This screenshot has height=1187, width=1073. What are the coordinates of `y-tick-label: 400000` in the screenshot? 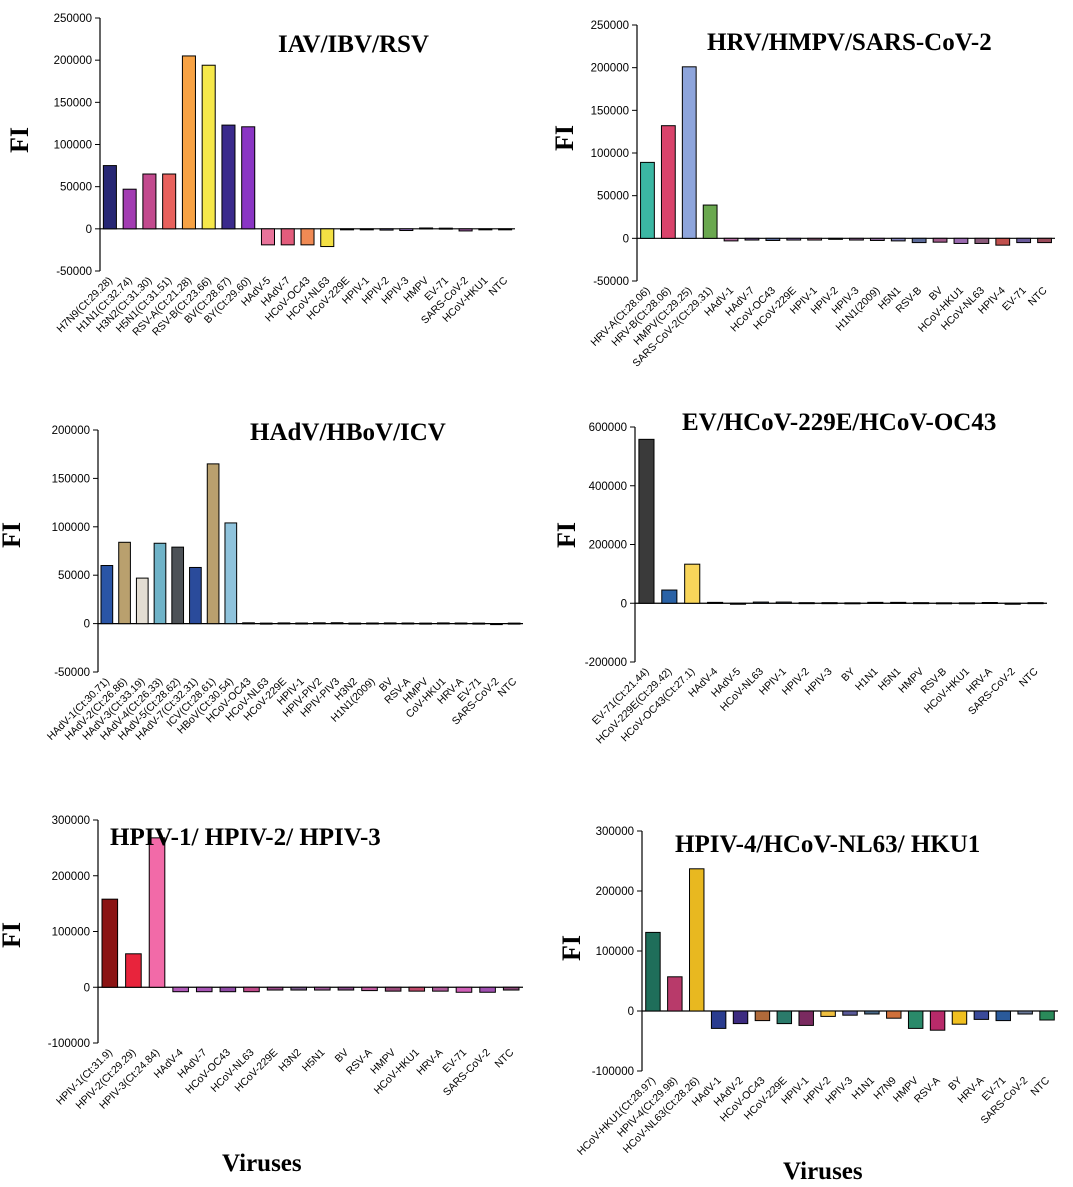 It's located at (608, 487).